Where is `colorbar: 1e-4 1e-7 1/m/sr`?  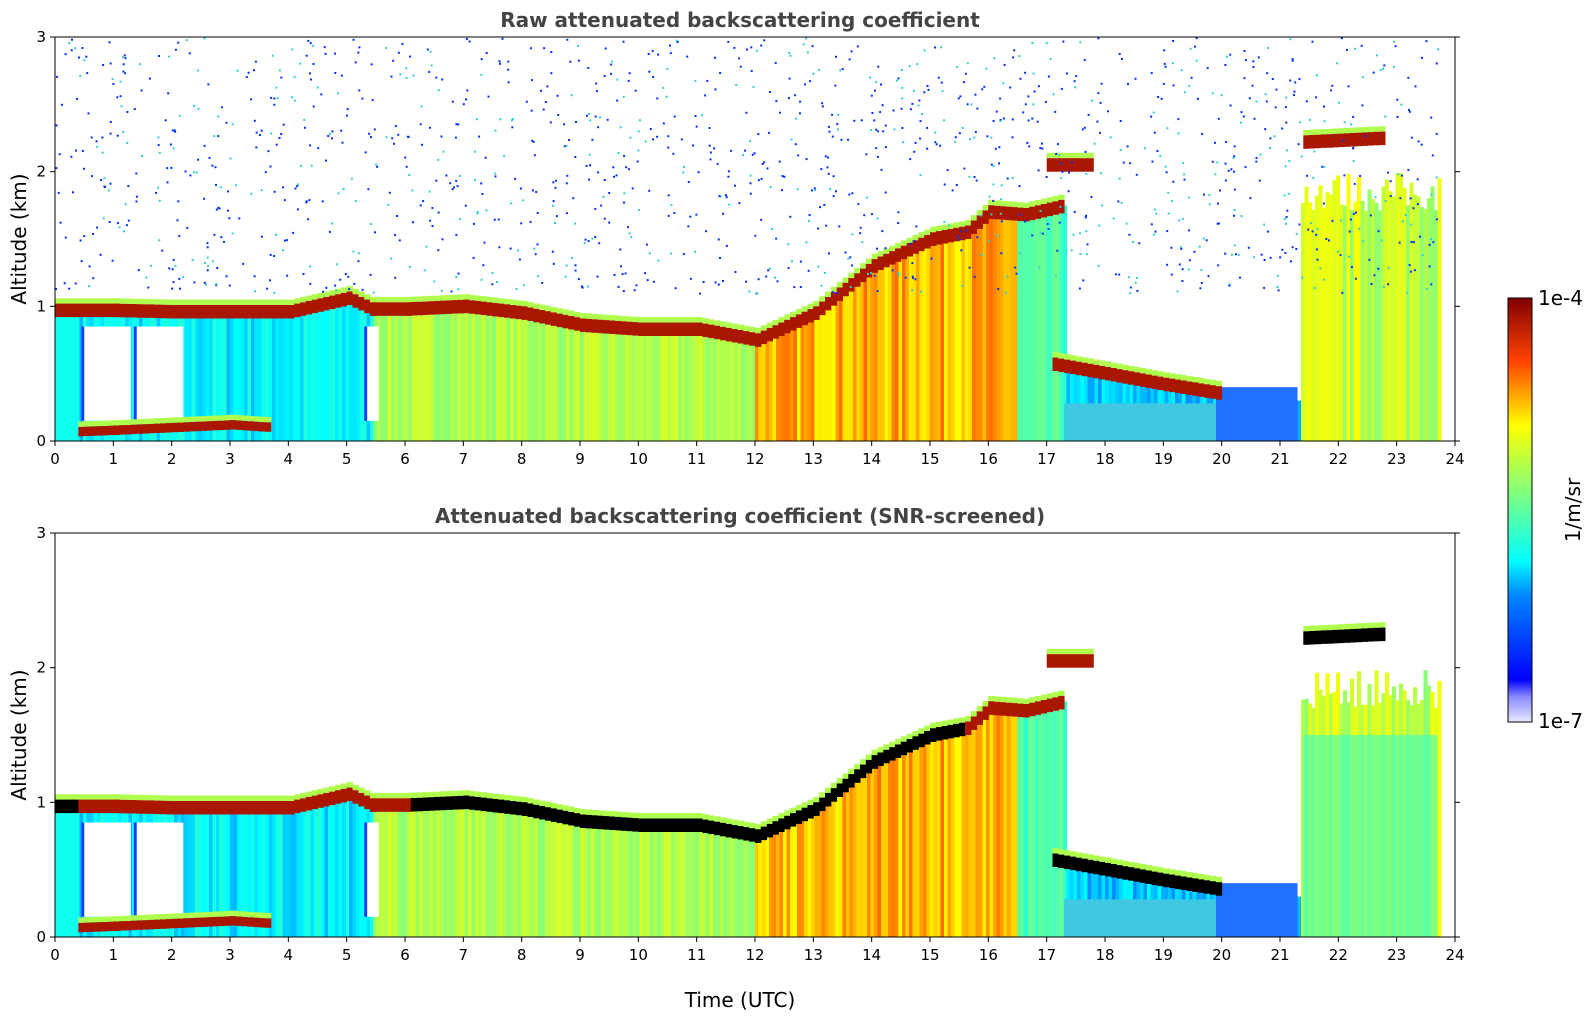 colorbar: 1e-4 1e-7 1/m/sr is located at coordinates (1546, 509).